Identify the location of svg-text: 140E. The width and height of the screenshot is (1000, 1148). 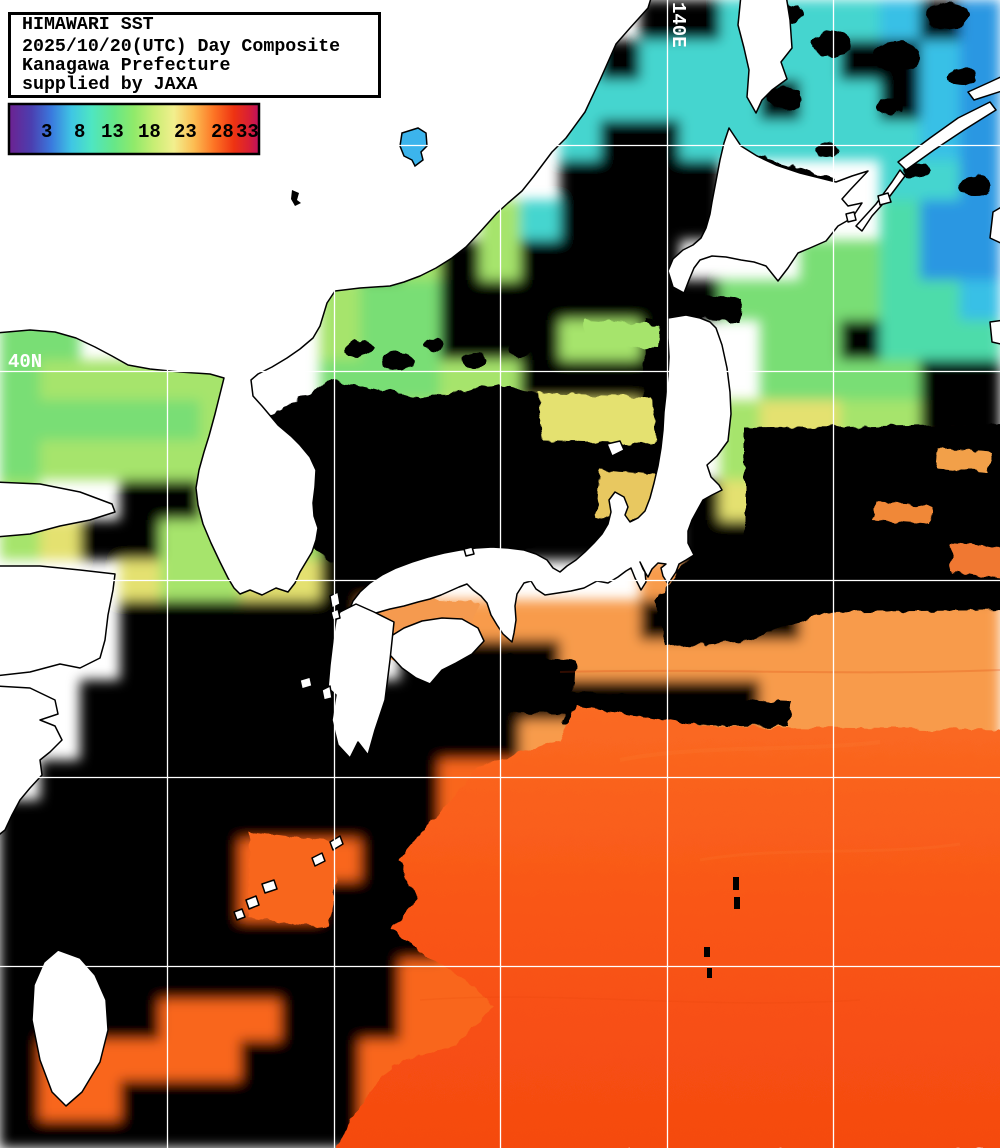
(678, 25).